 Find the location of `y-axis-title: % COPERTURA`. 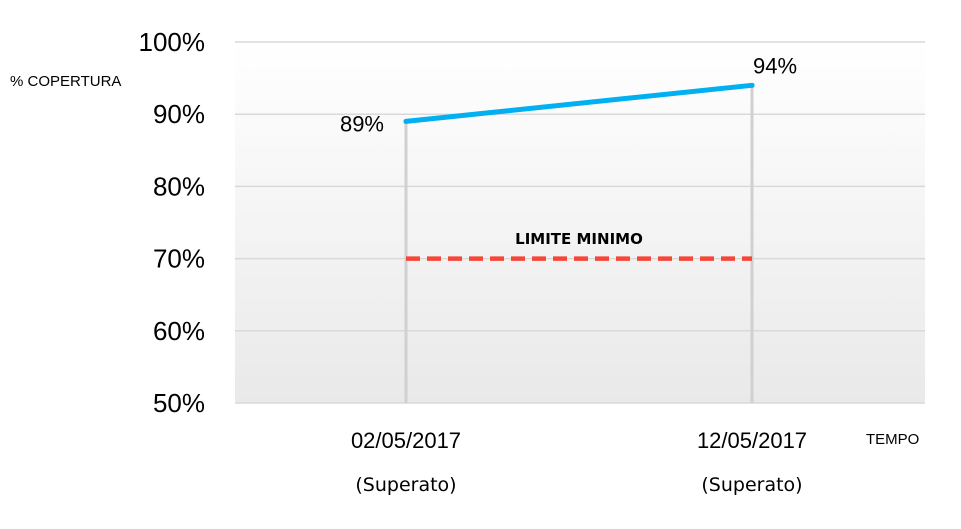

y-axis-title: % COPERTURA is located at coordinates (65, 81).